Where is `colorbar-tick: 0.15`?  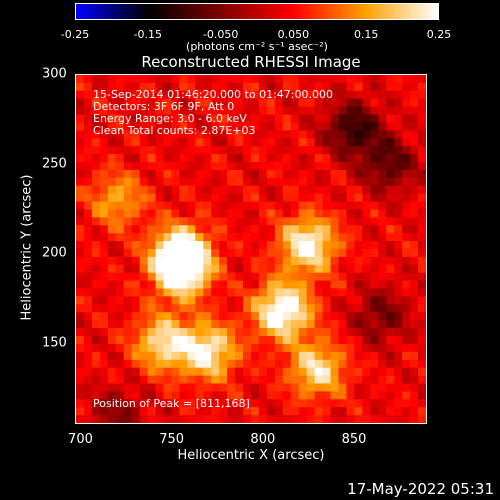 colorbar-tick: 0.15 is located at coordinates (366, 34).